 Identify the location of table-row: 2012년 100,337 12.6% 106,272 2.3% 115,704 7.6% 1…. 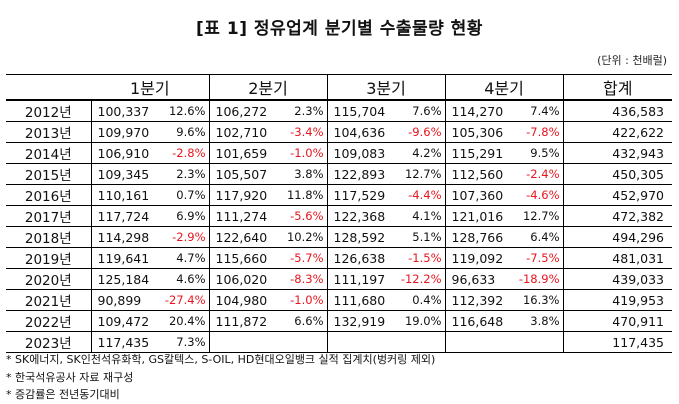
(339, 110).